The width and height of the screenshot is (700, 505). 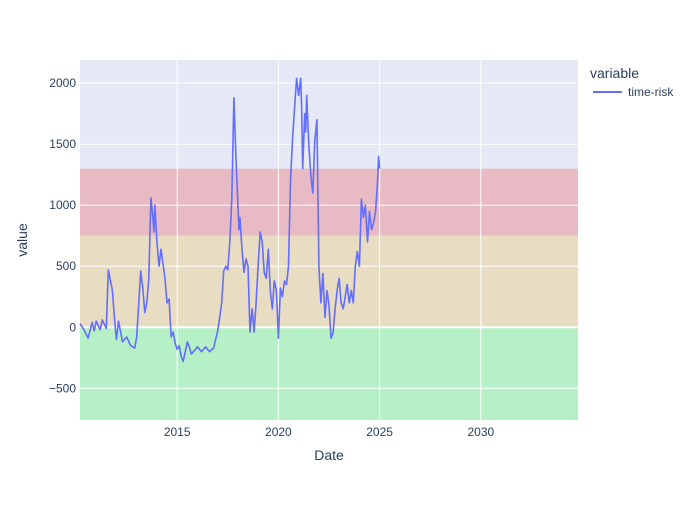 I want to click on x-tick-label: 2015, so click(x=177, y=432).